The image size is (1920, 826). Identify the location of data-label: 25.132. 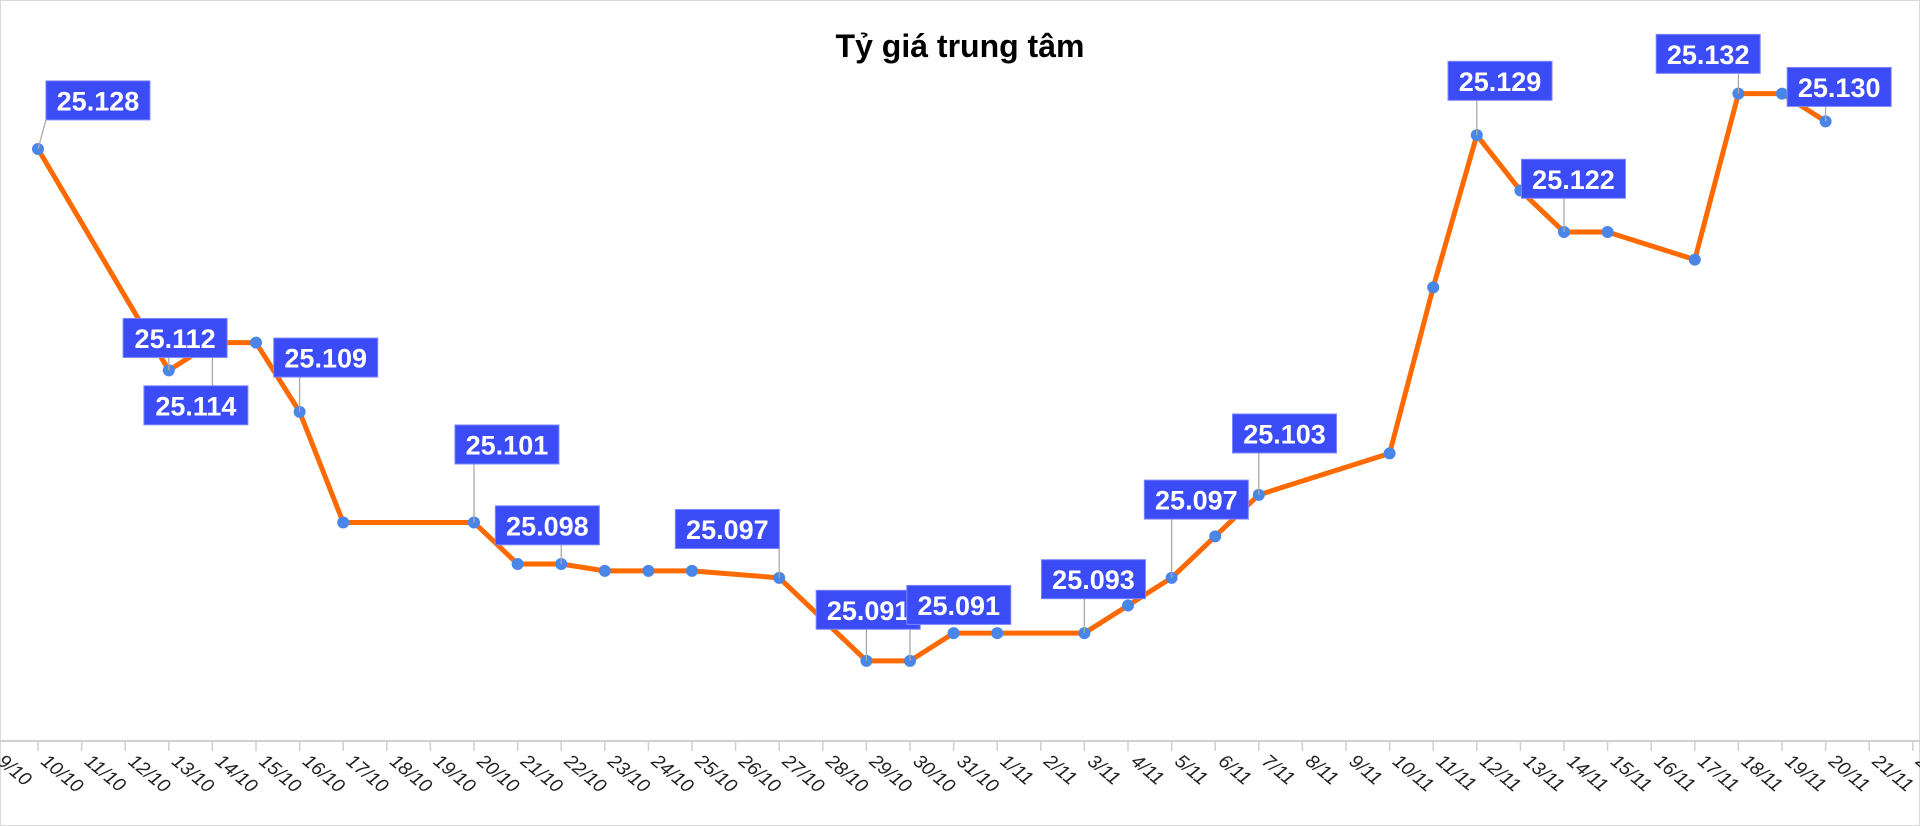
(1708, 53).